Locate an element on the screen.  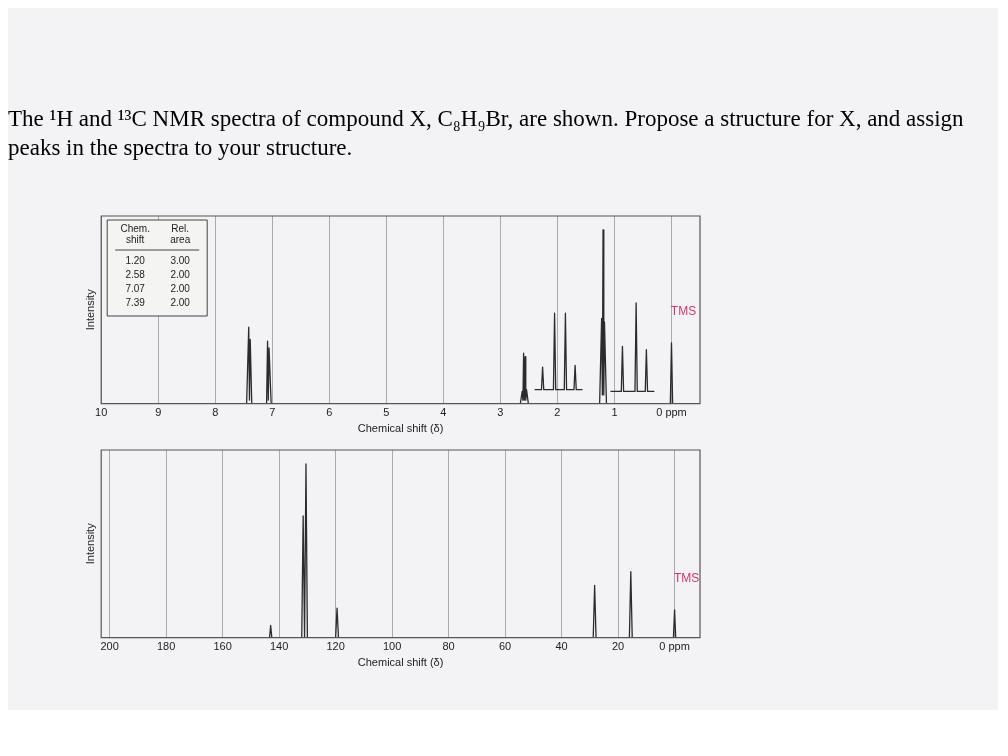
x-tick-label: 180 is located at coordinates (166, 646).